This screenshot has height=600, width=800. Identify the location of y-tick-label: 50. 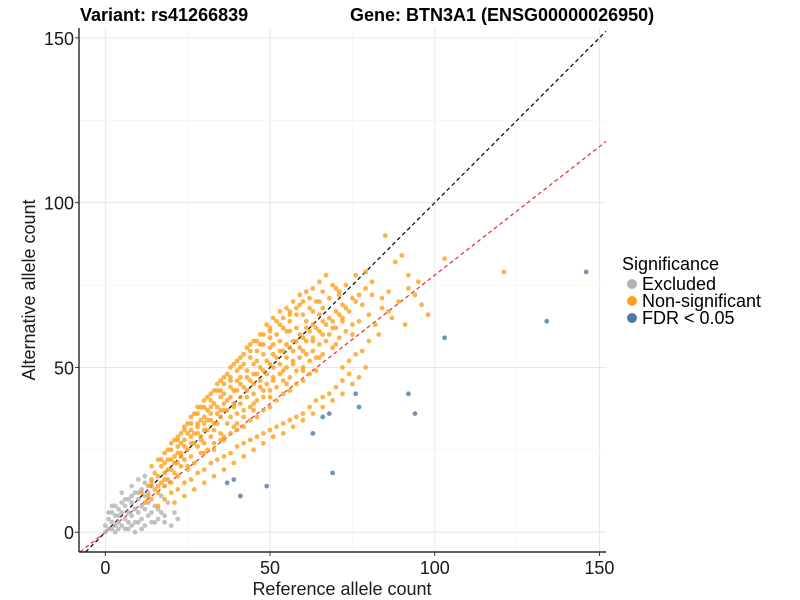
(64, 368).